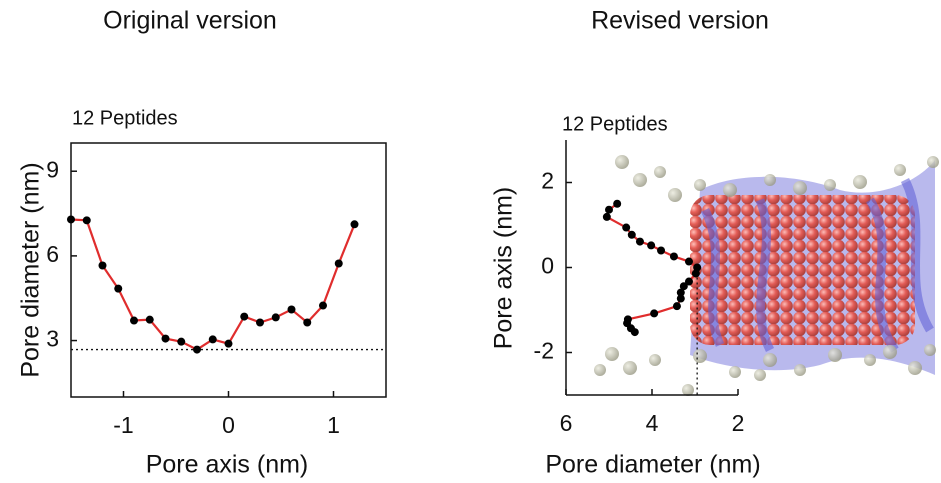 The height and width of the screenshot is (483, 941). What do you see at coordinates (547, 181) in the screenshot?
I see `y-tick-label: 2` at bounding box center [547, 181].